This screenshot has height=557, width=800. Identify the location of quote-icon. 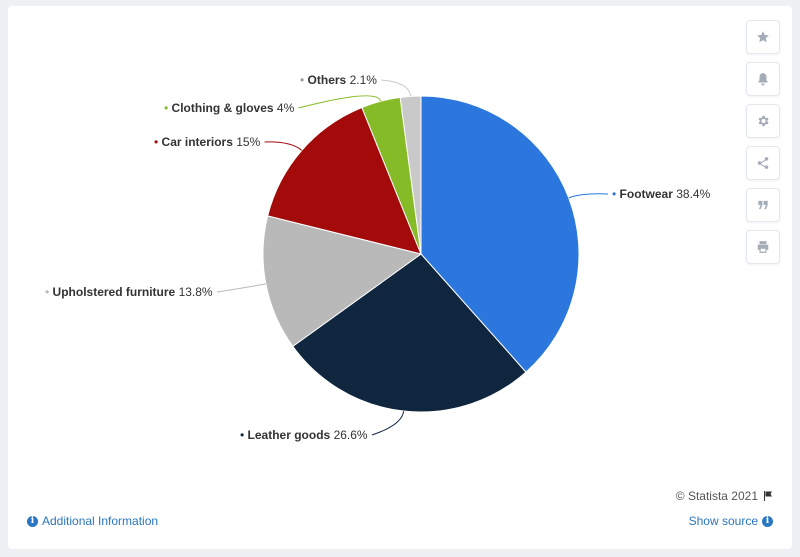
(763, 205).